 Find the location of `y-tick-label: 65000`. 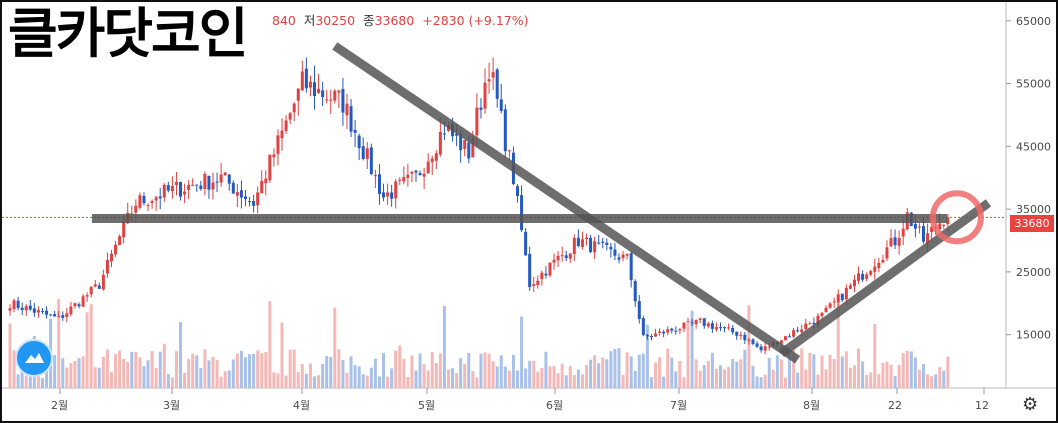

y-tick-label: 65000 is located at coordinates (1033, 21).